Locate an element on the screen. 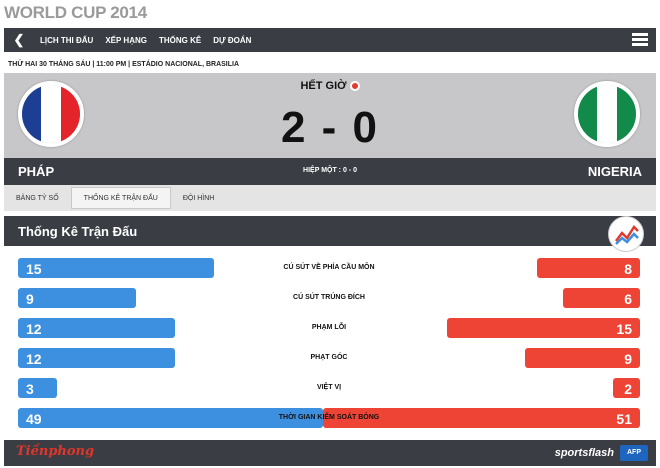 Image resolution: width=660 pixels, height=468 pixels. tab-lineups: ĐỘI HÌNH is located at coordinates (198, 198).